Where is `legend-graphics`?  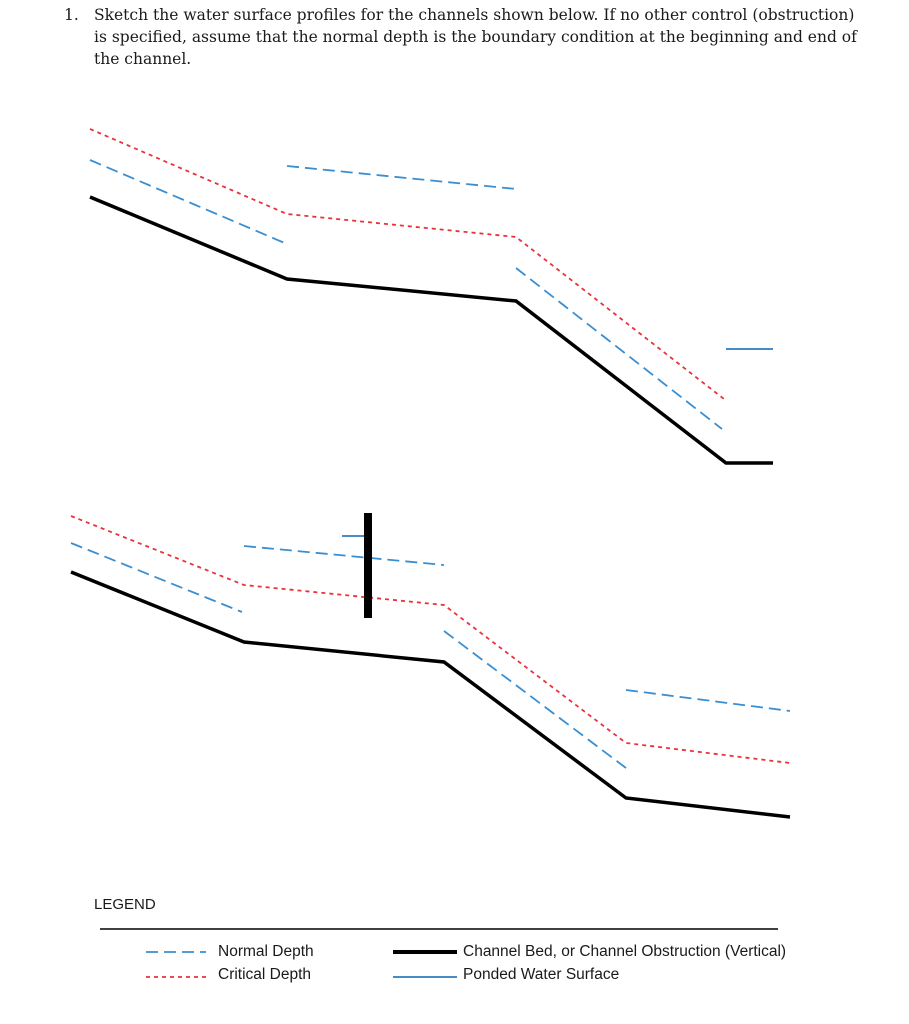
legend-graphics is located at coordinates (439, 953).